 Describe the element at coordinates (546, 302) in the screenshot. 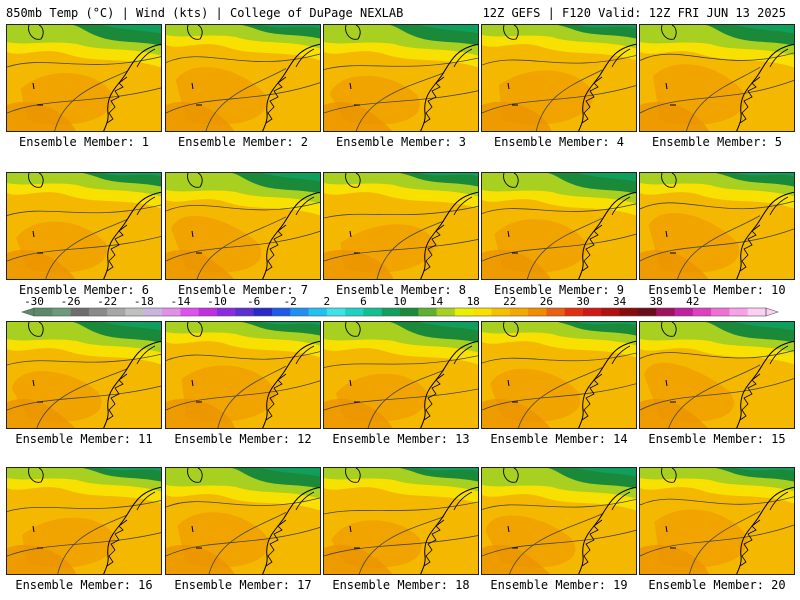

I see `colorbar-tick-label: 26` at that location.